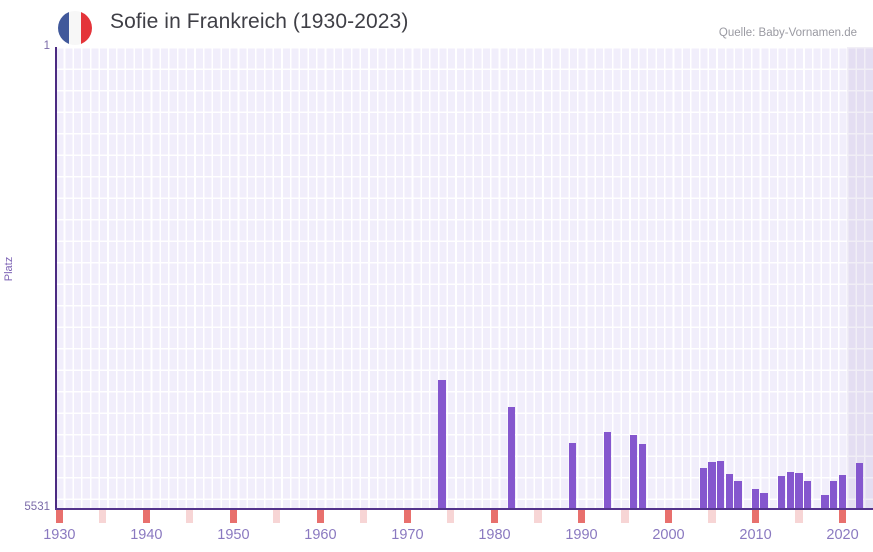 Image resolution: width=873 pixels, height=552 pixels. I want to click on x-axis-label-1980: 1980, so click(494, 535).